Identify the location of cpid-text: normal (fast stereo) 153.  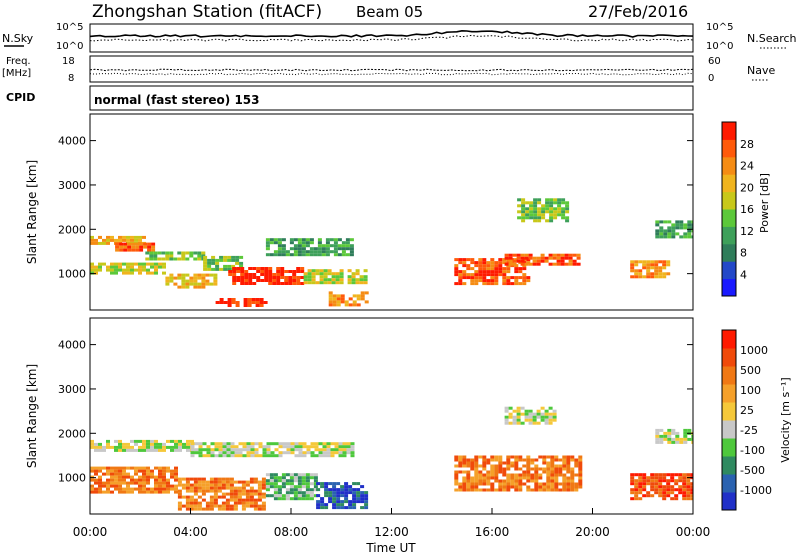
(177, 100).